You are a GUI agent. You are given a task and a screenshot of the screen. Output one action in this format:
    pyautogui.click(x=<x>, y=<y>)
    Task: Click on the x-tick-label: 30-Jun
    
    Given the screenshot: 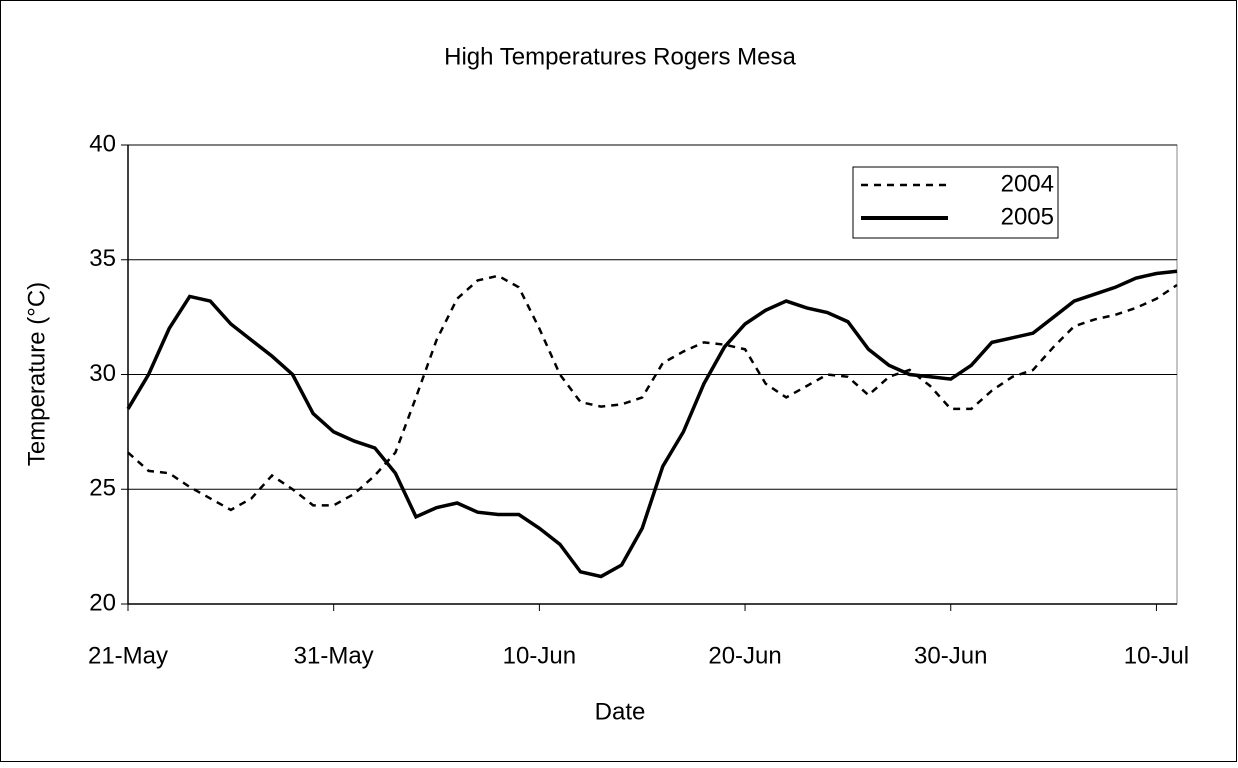 What is the action you would take?
    pyautogui.click(x=950, y=655)
    